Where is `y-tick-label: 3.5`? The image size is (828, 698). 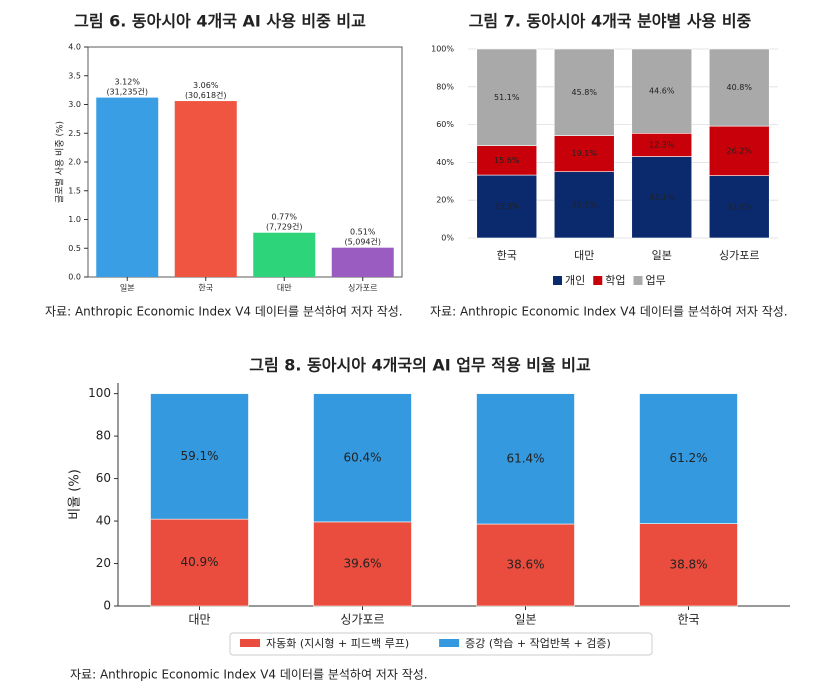
y-tick-label: 3.5 is located at coordinates (74, 75).